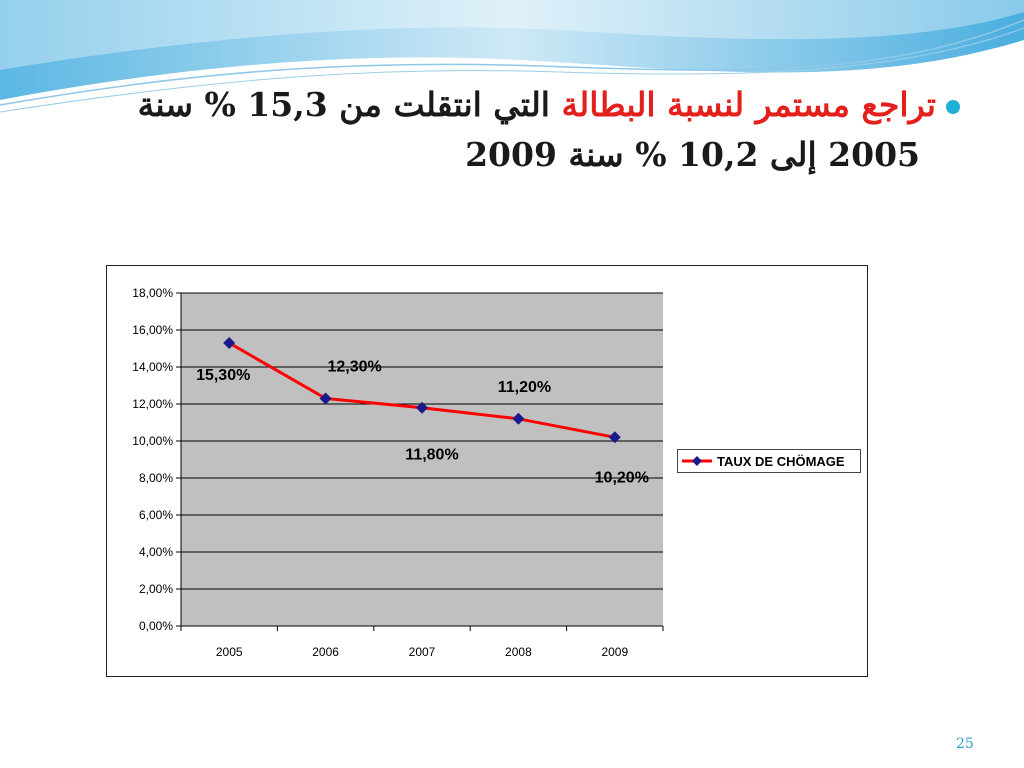 This screenshot has height=768, width=1024. What do you see at coordinates (156, 626) in the screenshot?
I see `y-tick-label: 0,00%` at bounding box center [156, 626].